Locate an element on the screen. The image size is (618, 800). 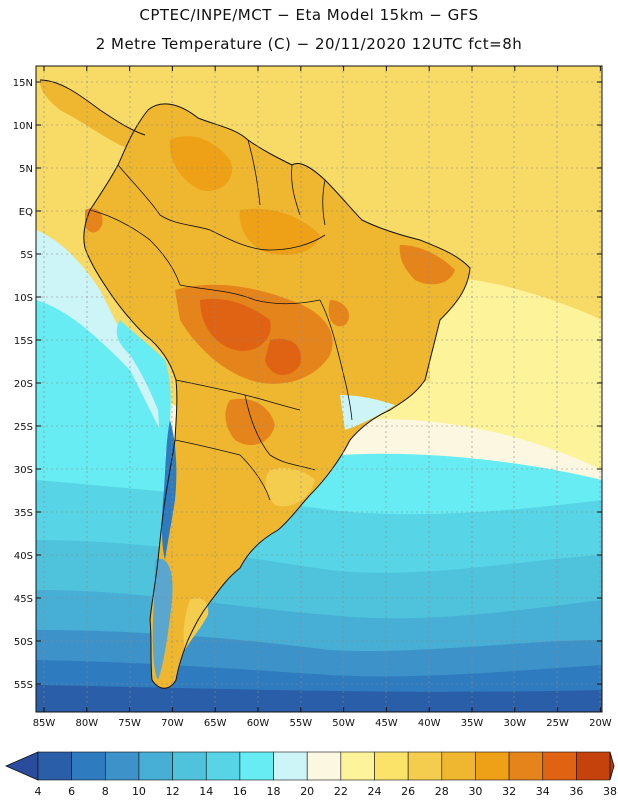
central-america-land is located at coordinates (92, 113).